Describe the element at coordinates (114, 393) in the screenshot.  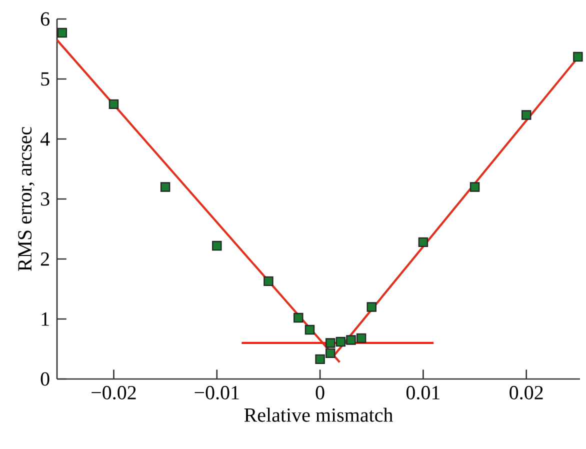
I see `x-tick-label: −0.02` at that location.